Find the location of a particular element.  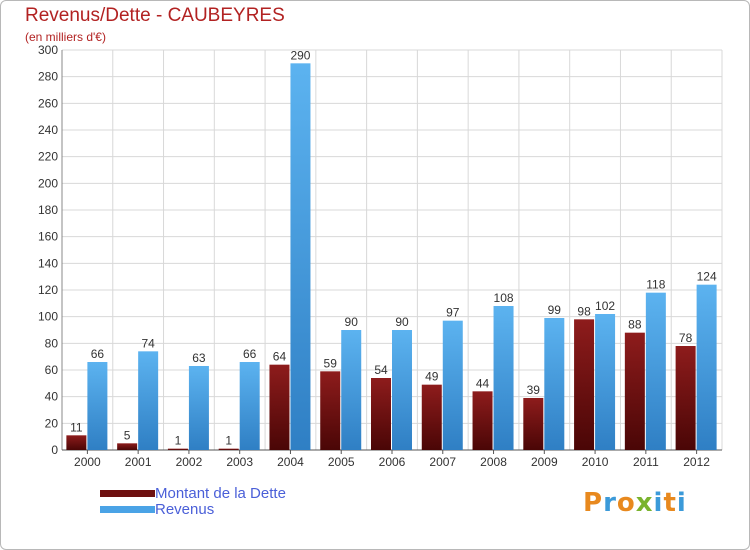

data-label-revenus-2012: 124 is located at coordinates (707, 277).